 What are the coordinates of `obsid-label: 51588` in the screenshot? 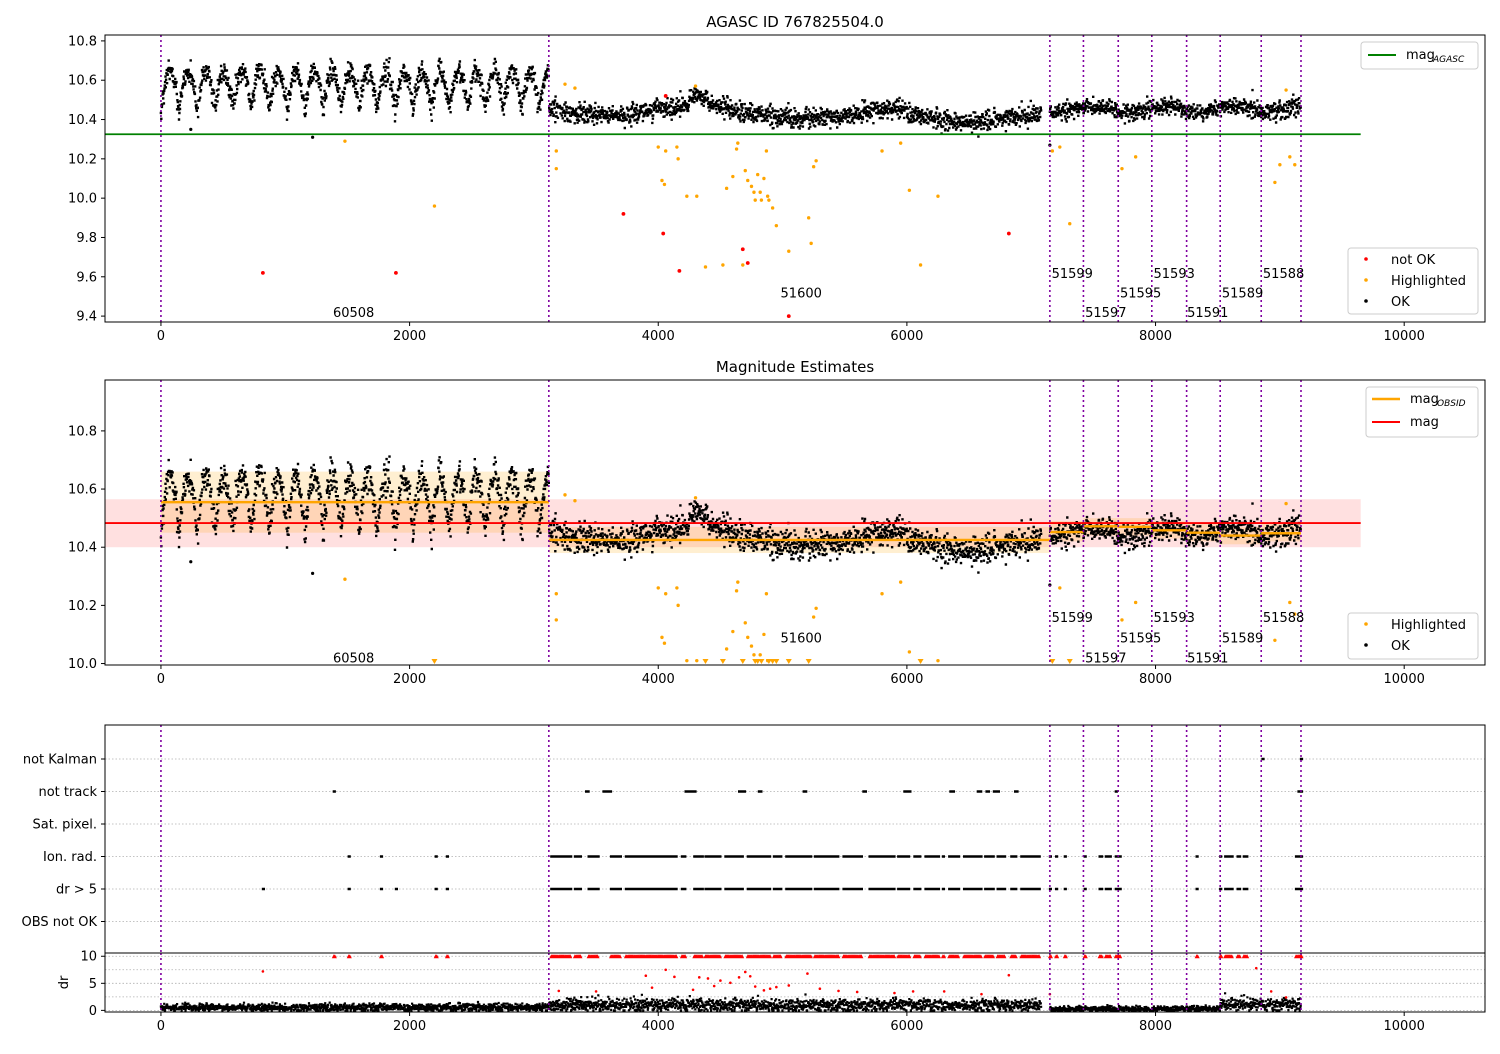 It's located at (1283, 618).